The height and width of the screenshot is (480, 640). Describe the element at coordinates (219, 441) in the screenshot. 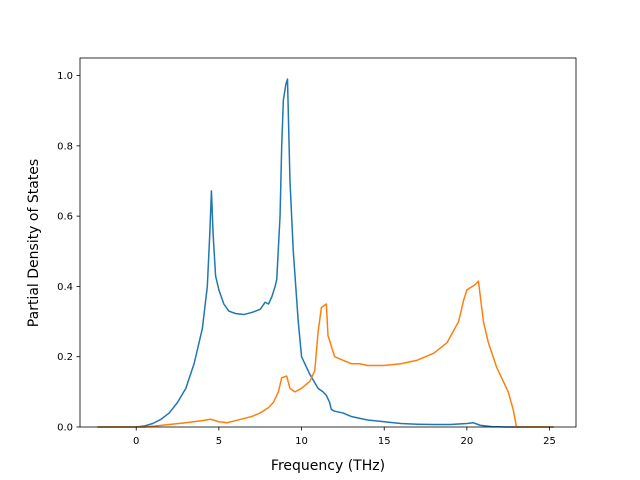

I see `x-tick-label: 5` at that location.